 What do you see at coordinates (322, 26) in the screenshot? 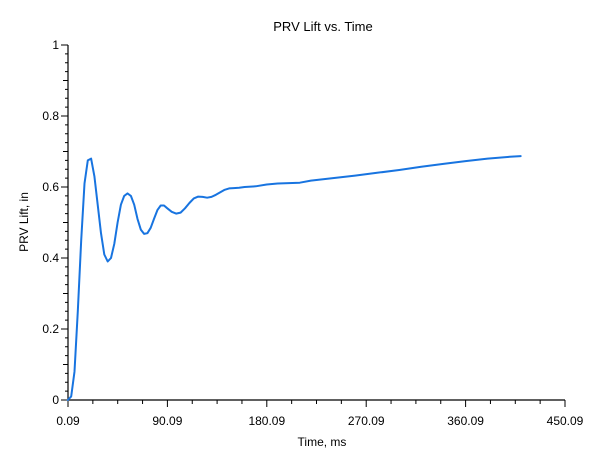
I see `chart-title: PRV Lift vs. Time` at bounding box center [322, 26].